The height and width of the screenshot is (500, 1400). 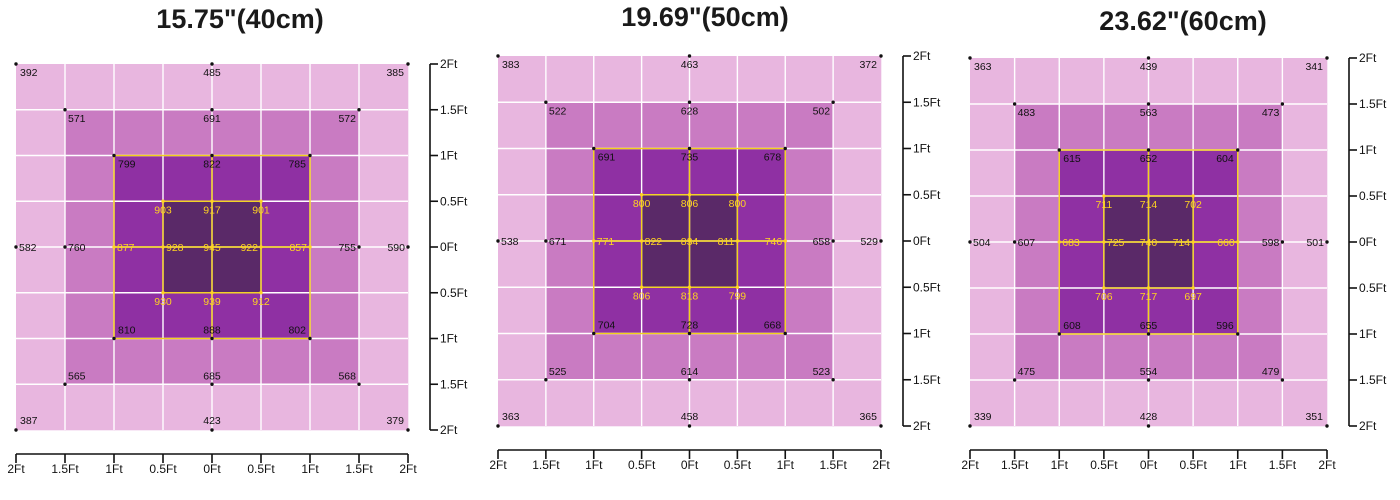 I want to click on x-tick-label: 1Ft, so click(x=310, y=469).